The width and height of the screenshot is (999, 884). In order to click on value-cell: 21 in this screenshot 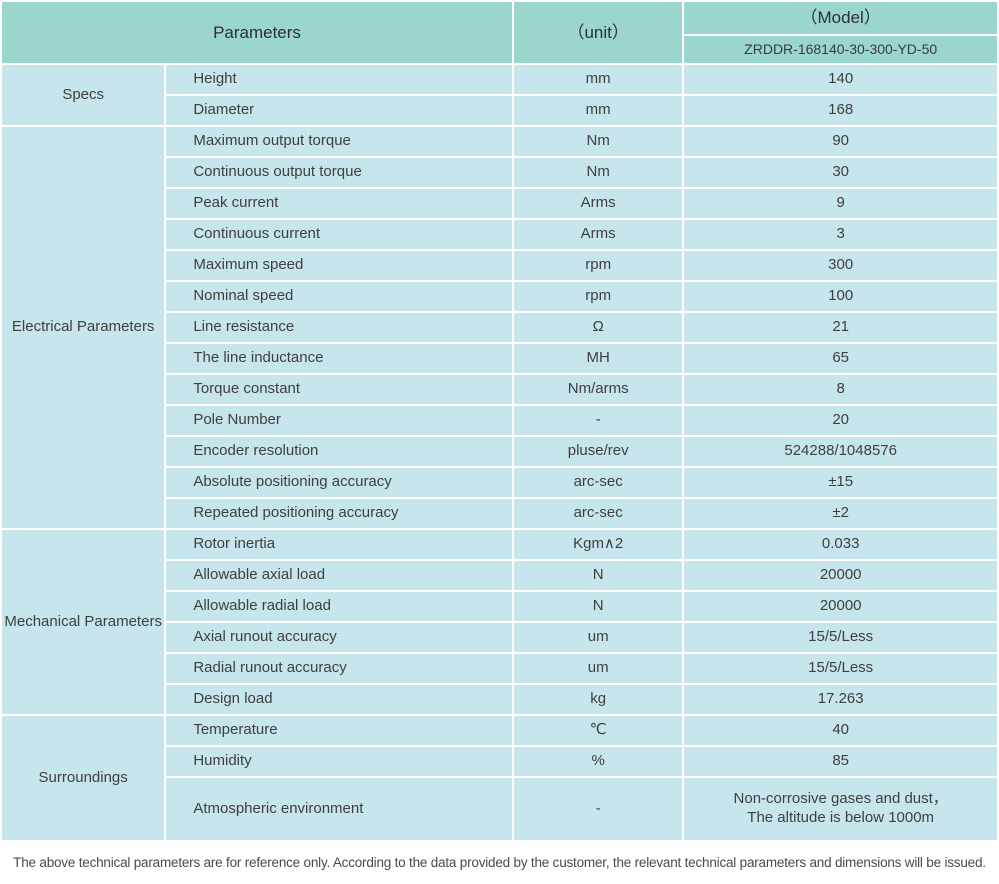, I will do `click(840, 327)`.